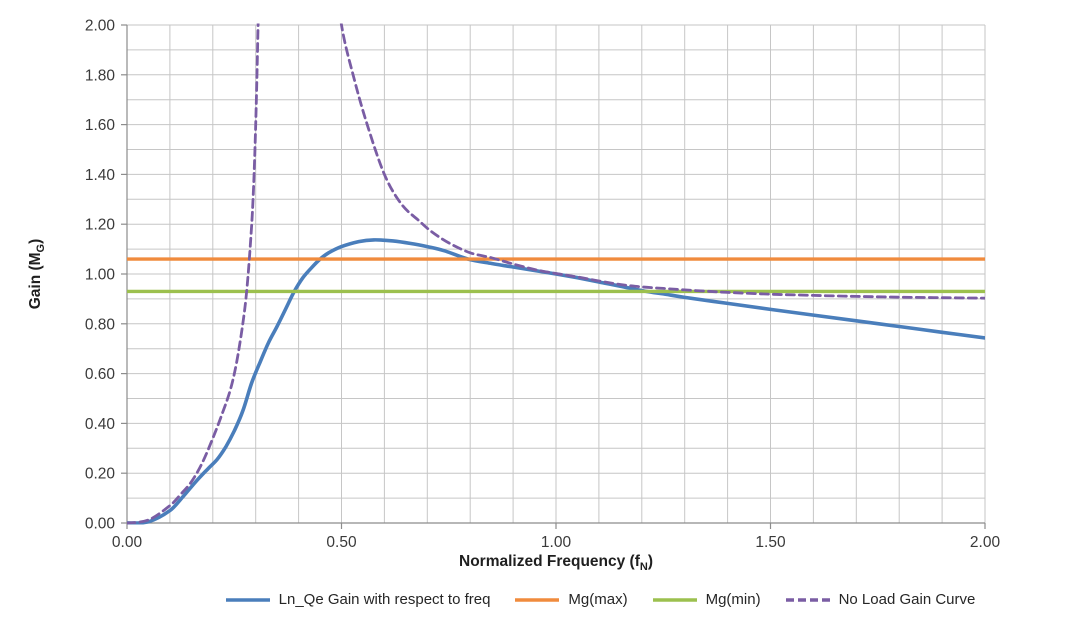 The width and height of the screenshot is (1080, 627). What do you see at coordinates (41, 248) in the screenshot?
I see `y-axis-title-subscript: G` at bounding box center [41, 248].